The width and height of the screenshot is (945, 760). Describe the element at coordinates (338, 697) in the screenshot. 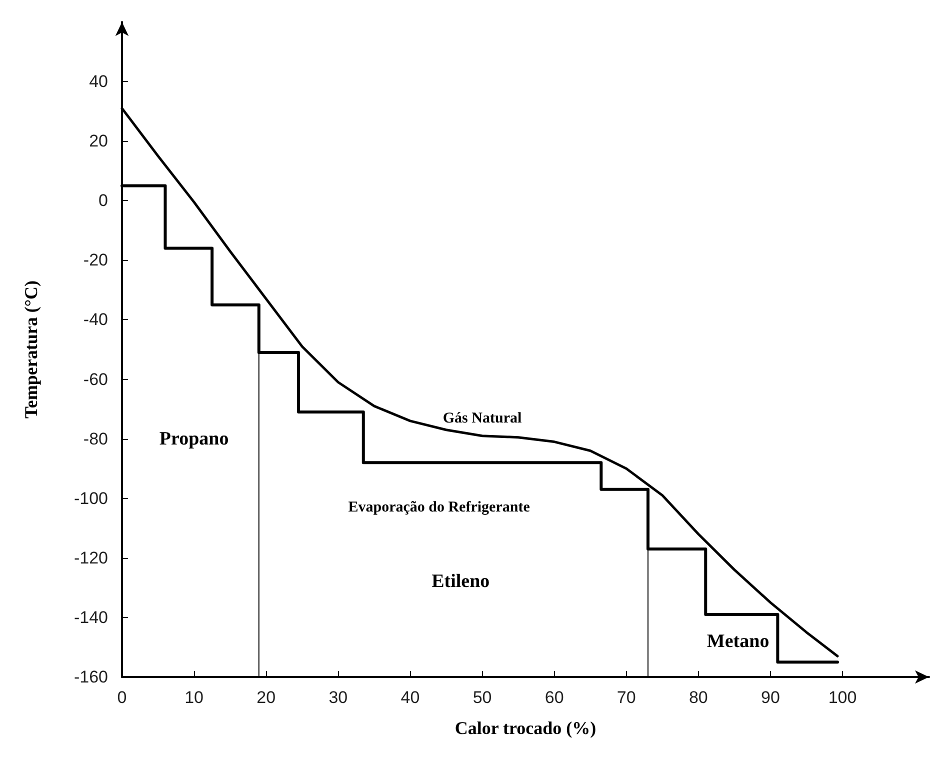

I see `x-tick-label: 30` at that location.